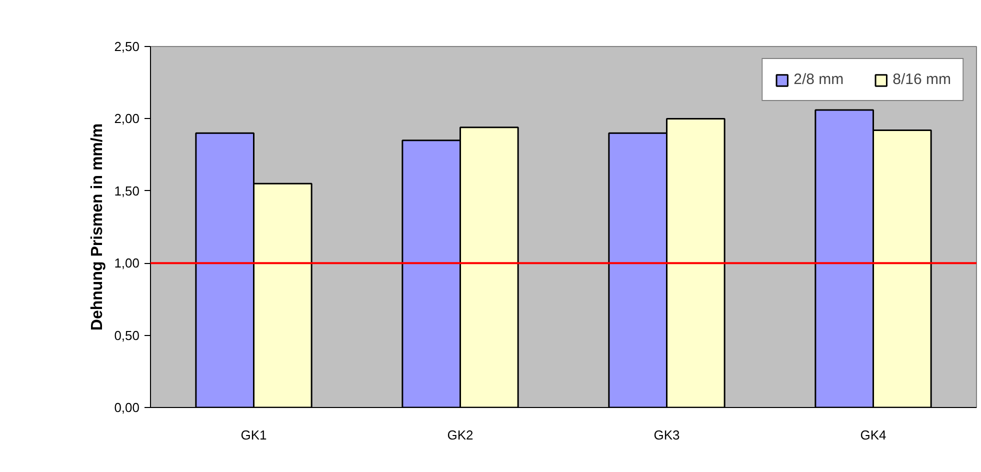 This screenshot has height=472, width=981. Describe the element at coordinates (127, 335) in the screenshot. I see `y-tick-label: 0,50` at that location.